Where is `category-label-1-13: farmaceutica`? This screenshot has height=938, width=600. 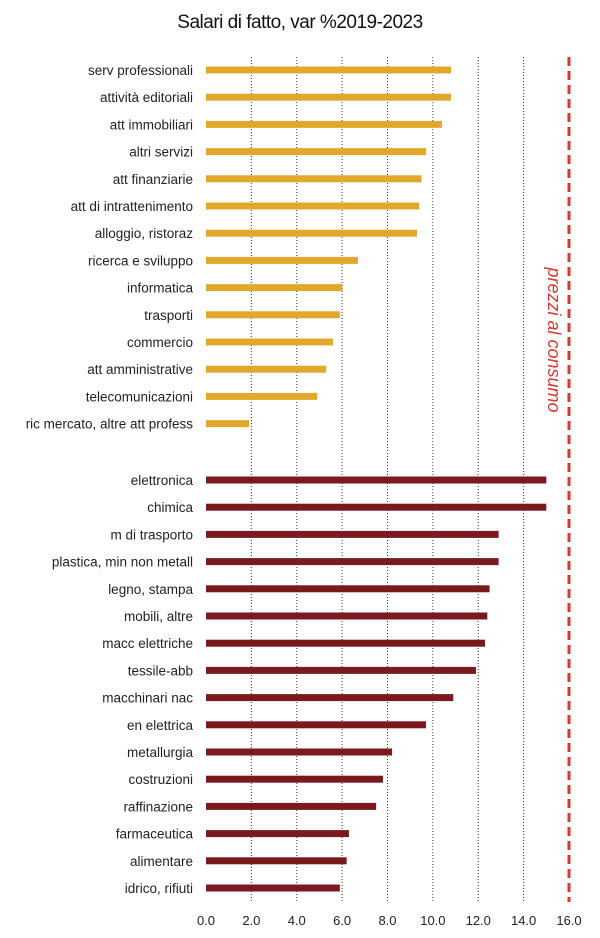
category-label-1-13: farmaceutica is located at coordinates (155, 834).